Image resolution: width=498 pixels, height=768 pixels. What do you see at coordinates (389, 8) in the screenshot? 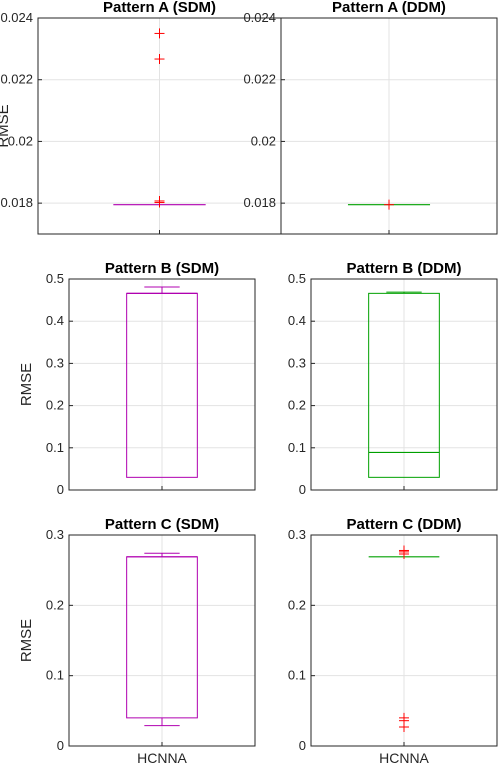
I see `chart-title: Pattern A (DDM)` at bounding box center [389, 8].